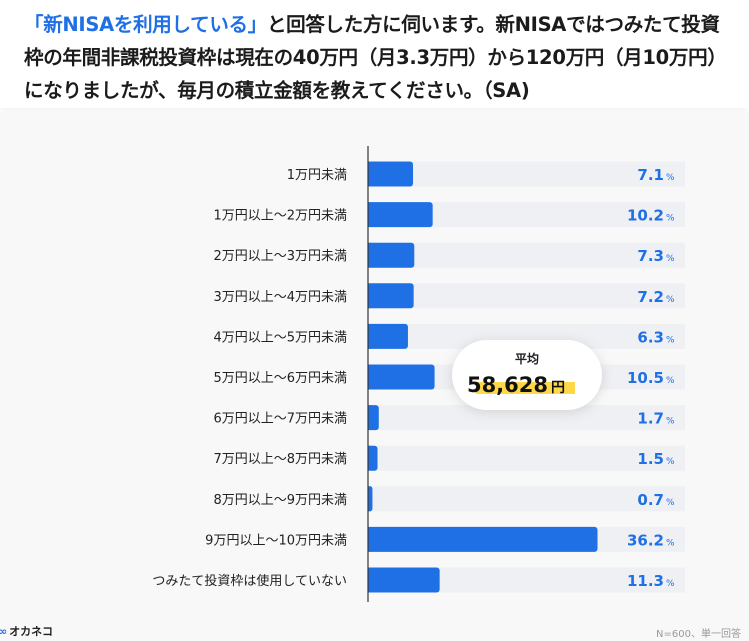 The width and height of the screenshot is (749, 641). What do you see at coordinates (650, 256) in the screenshot?
I see `value-label: 7.3` at bounding box center [650, 256].